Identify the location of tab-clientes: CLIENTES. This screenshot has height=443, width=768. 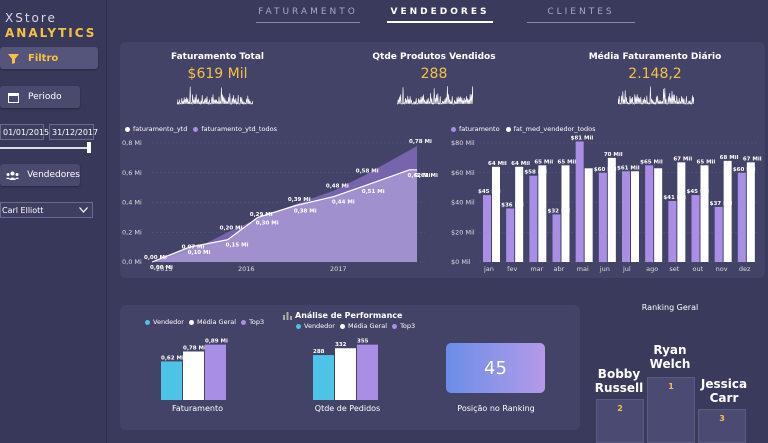
(581, 15).